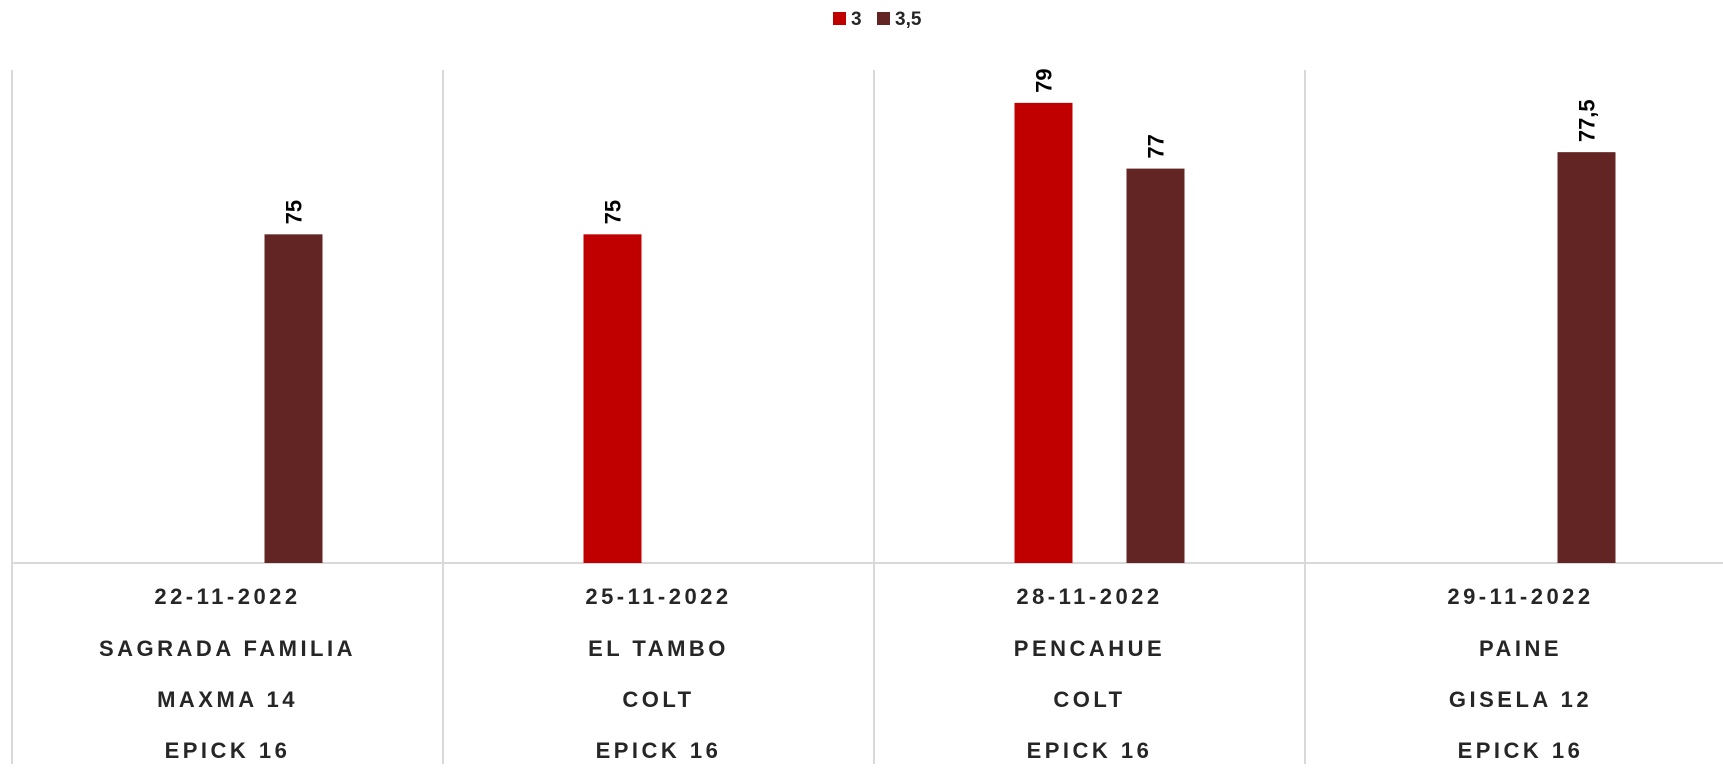 The height and width of the screenshot is (769, 1723). I want to click on data-label-series-2-cat-1: 75, so click(294, 212).